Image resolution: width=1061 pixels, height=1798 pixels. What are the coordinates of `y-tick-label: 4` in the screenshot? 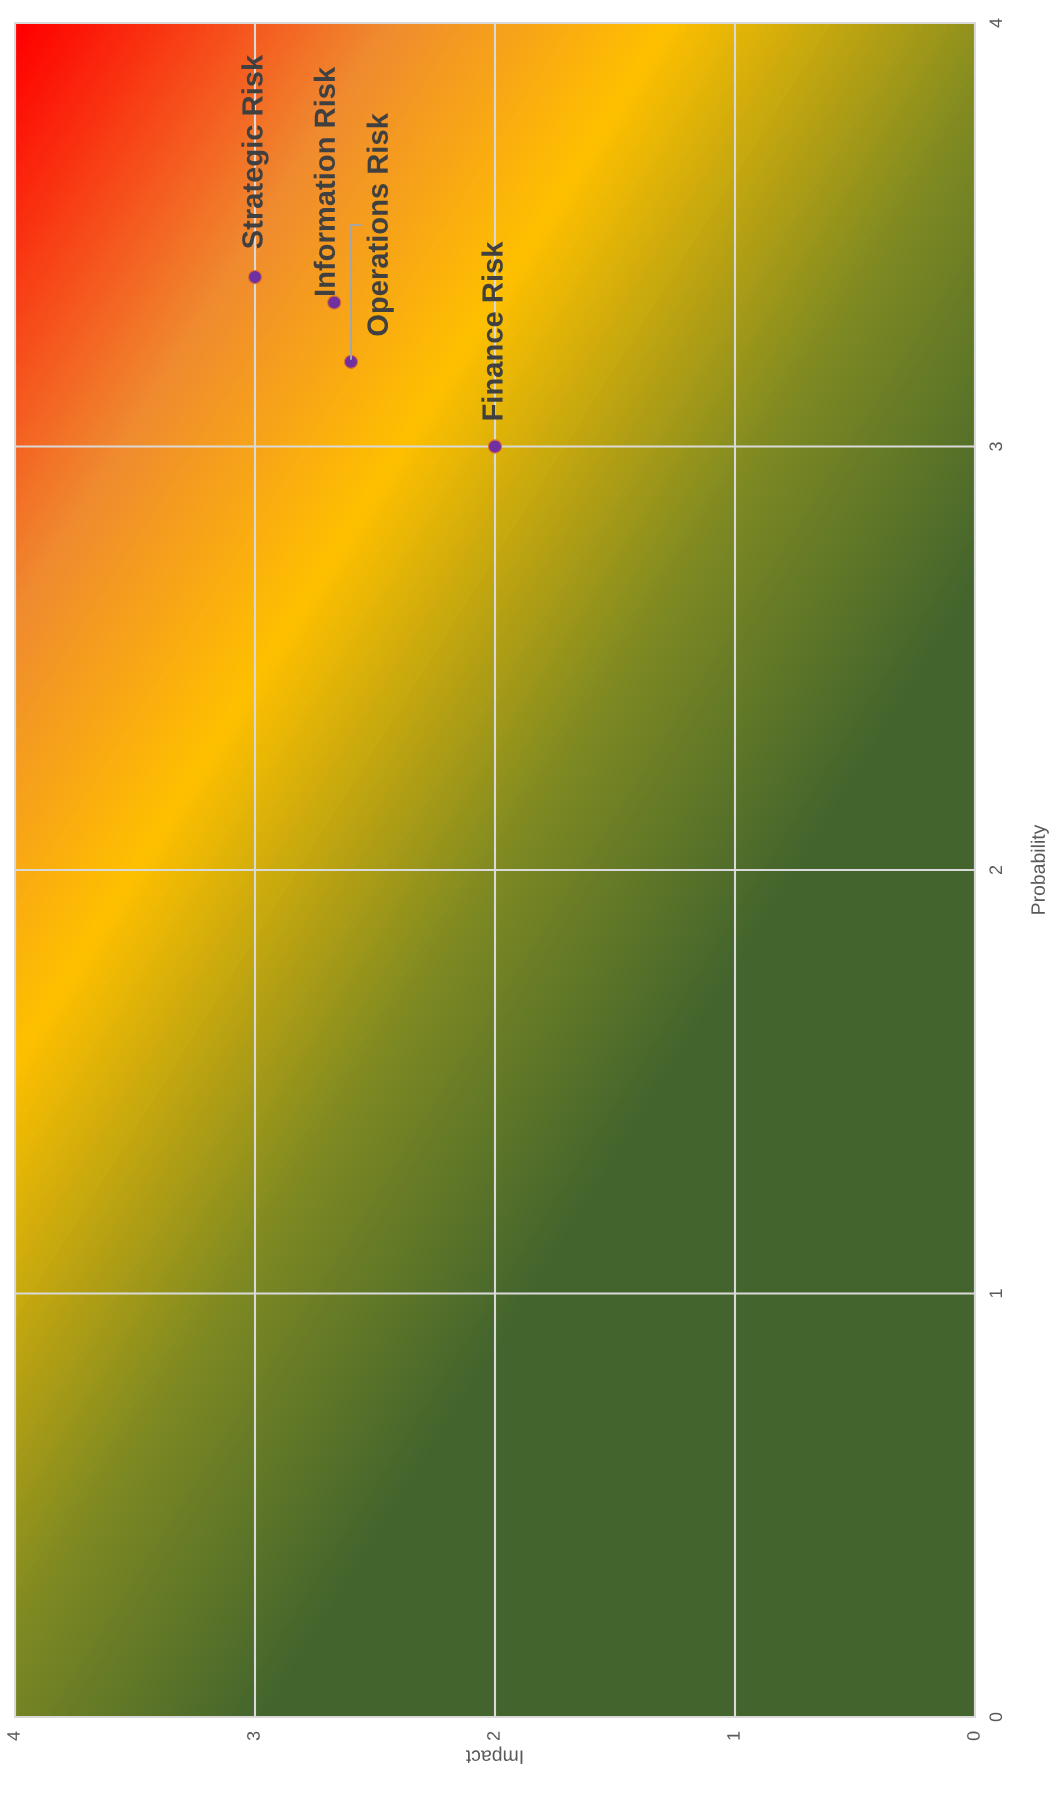 It's located at (995, 23).